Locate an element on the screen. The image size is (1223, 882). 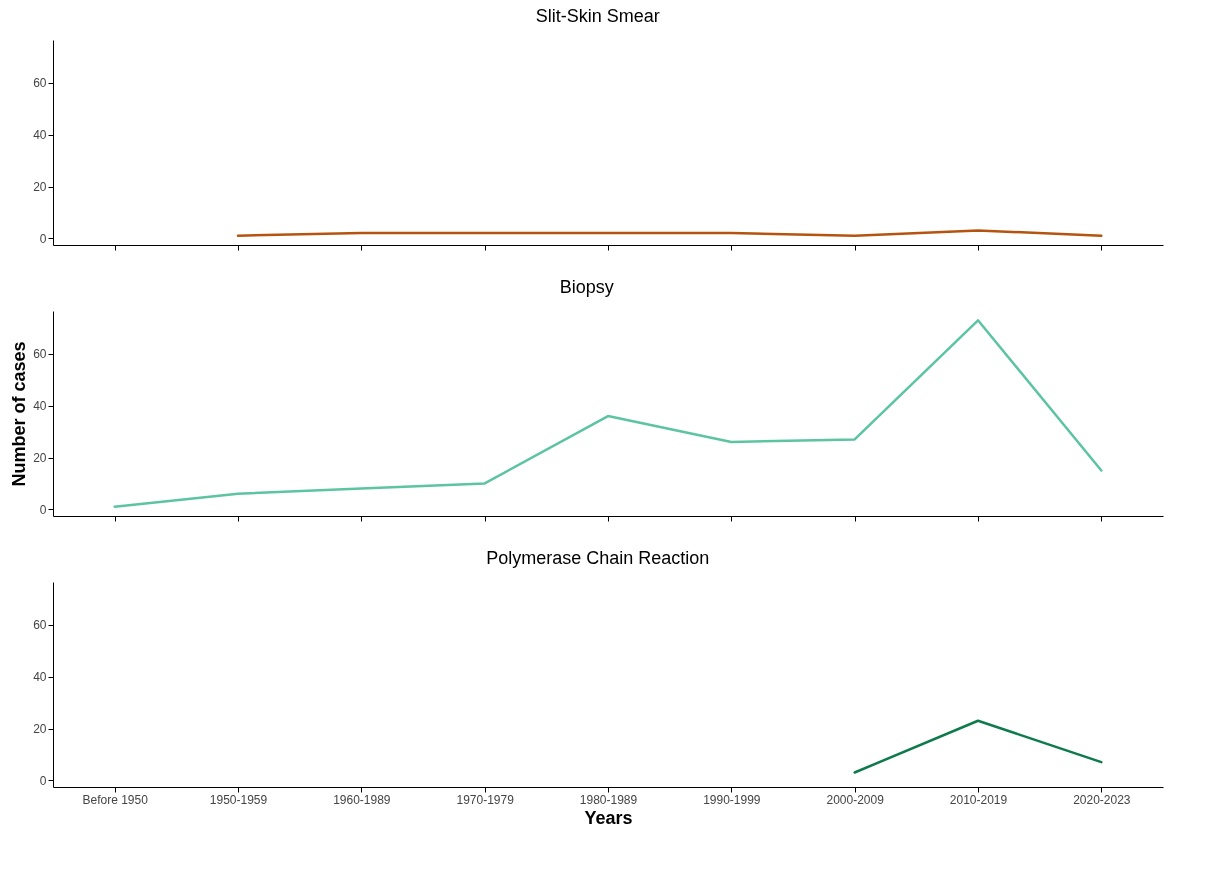
x-tick-label: 2020-2023 is located at coordinates (1102, 799).